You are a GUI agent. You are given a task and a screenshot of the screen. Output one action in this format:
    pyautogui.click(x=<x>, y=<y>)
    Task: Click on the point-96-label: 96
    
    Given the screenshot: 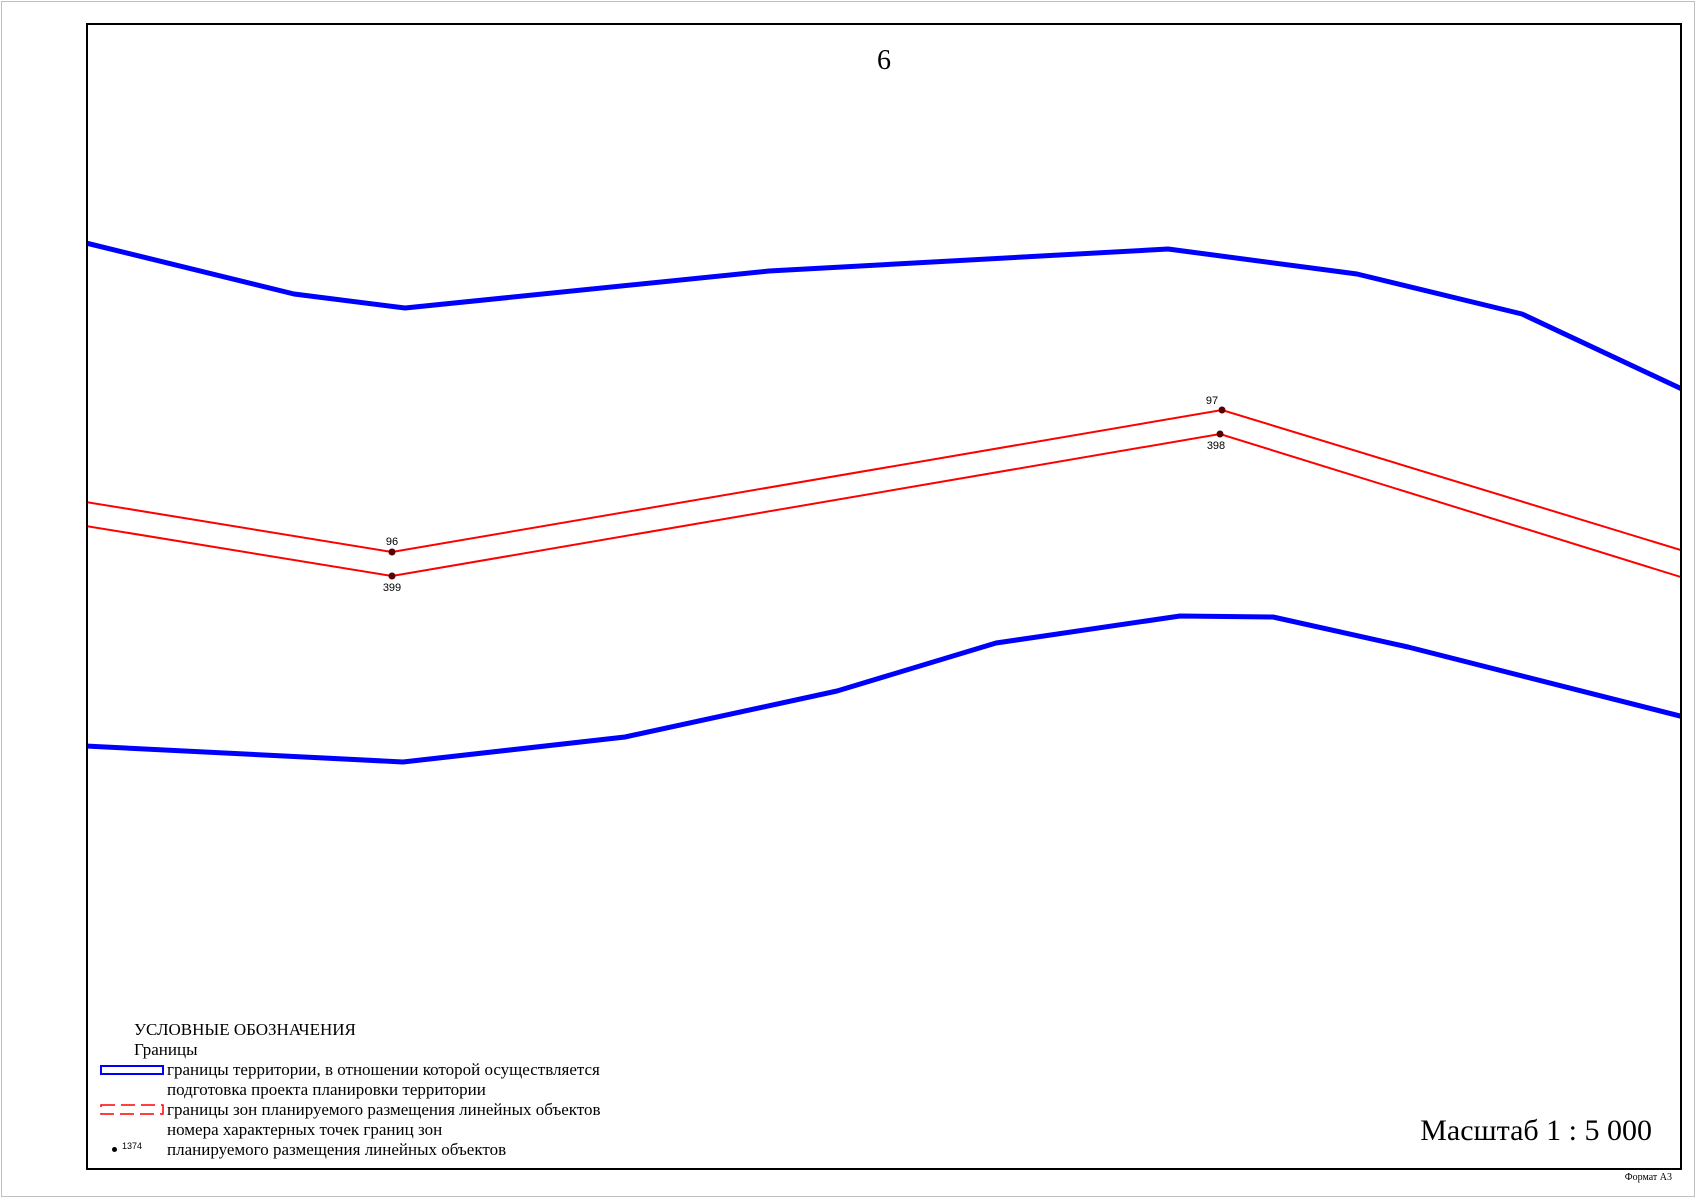 What is the action you would take?
    pyautogui.click(x=392, y=542)
    